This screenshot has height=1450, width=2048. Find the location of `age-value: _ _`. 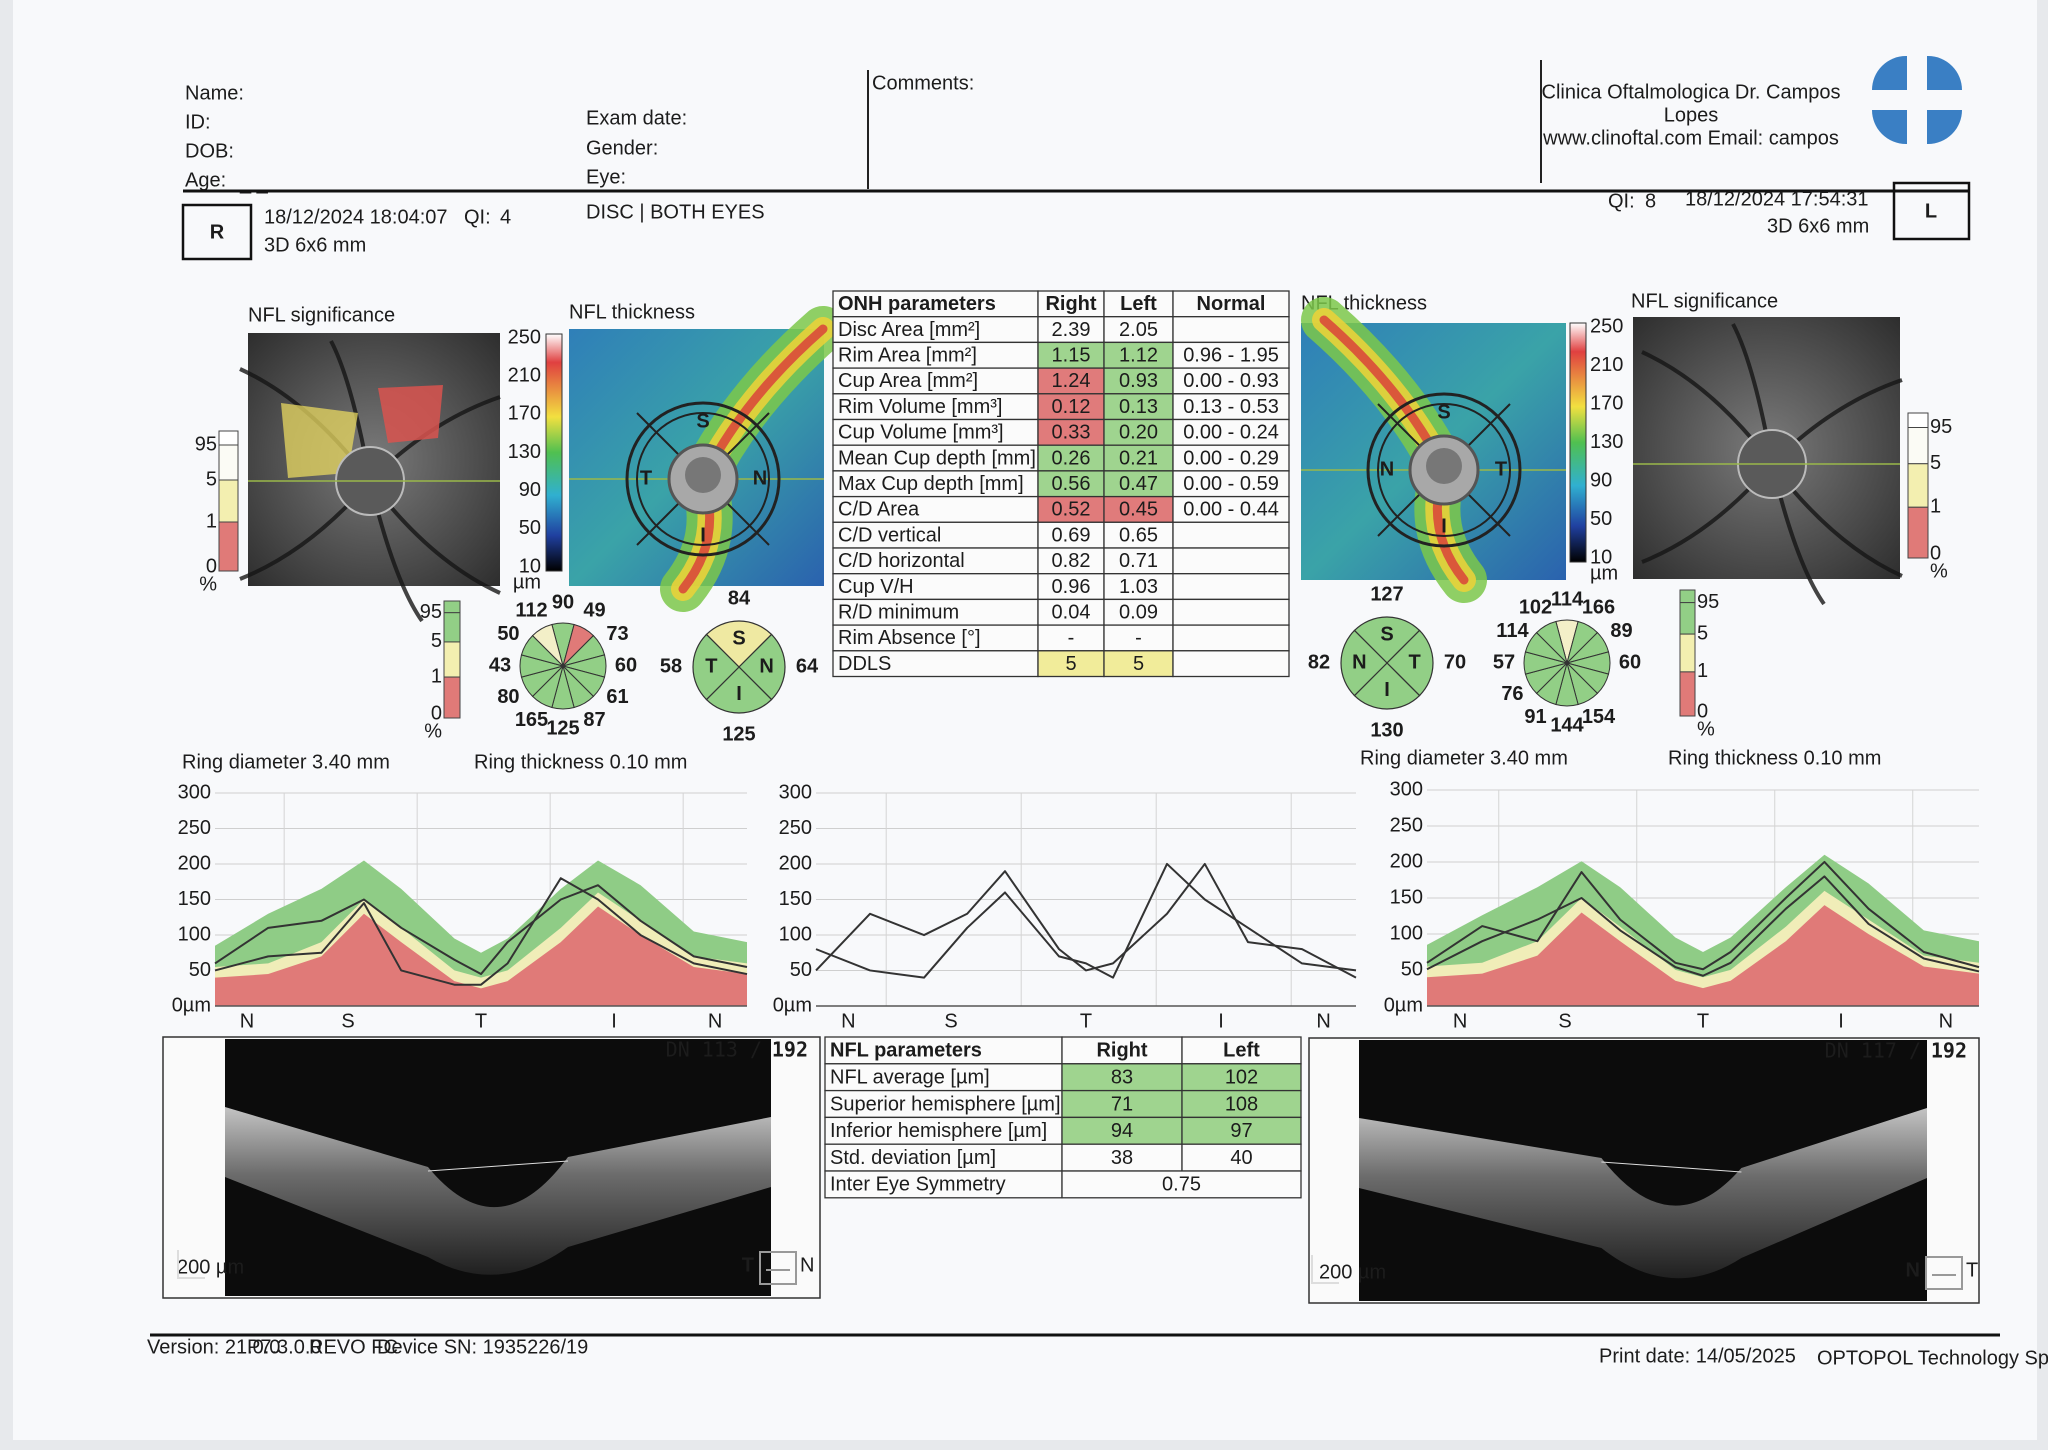

age-value: _ _ is located at coordinates (254, 183).